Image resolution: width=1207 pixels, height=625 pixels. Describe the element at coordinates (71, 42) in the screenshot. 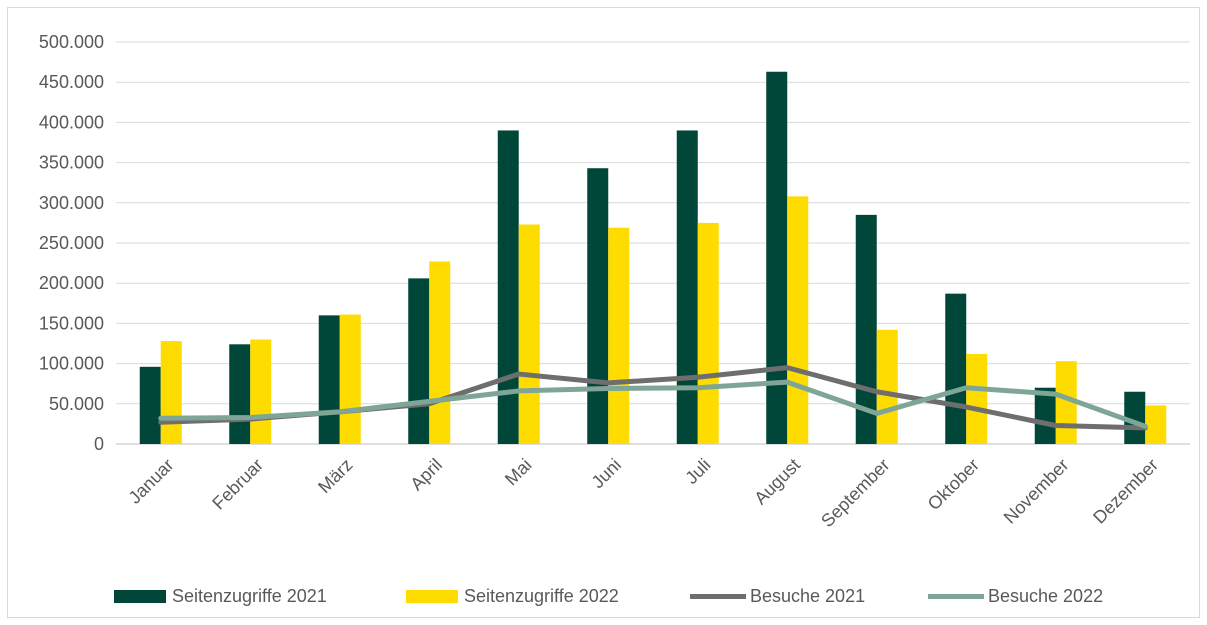

I see `y-tick-label: 500.000` at that location.